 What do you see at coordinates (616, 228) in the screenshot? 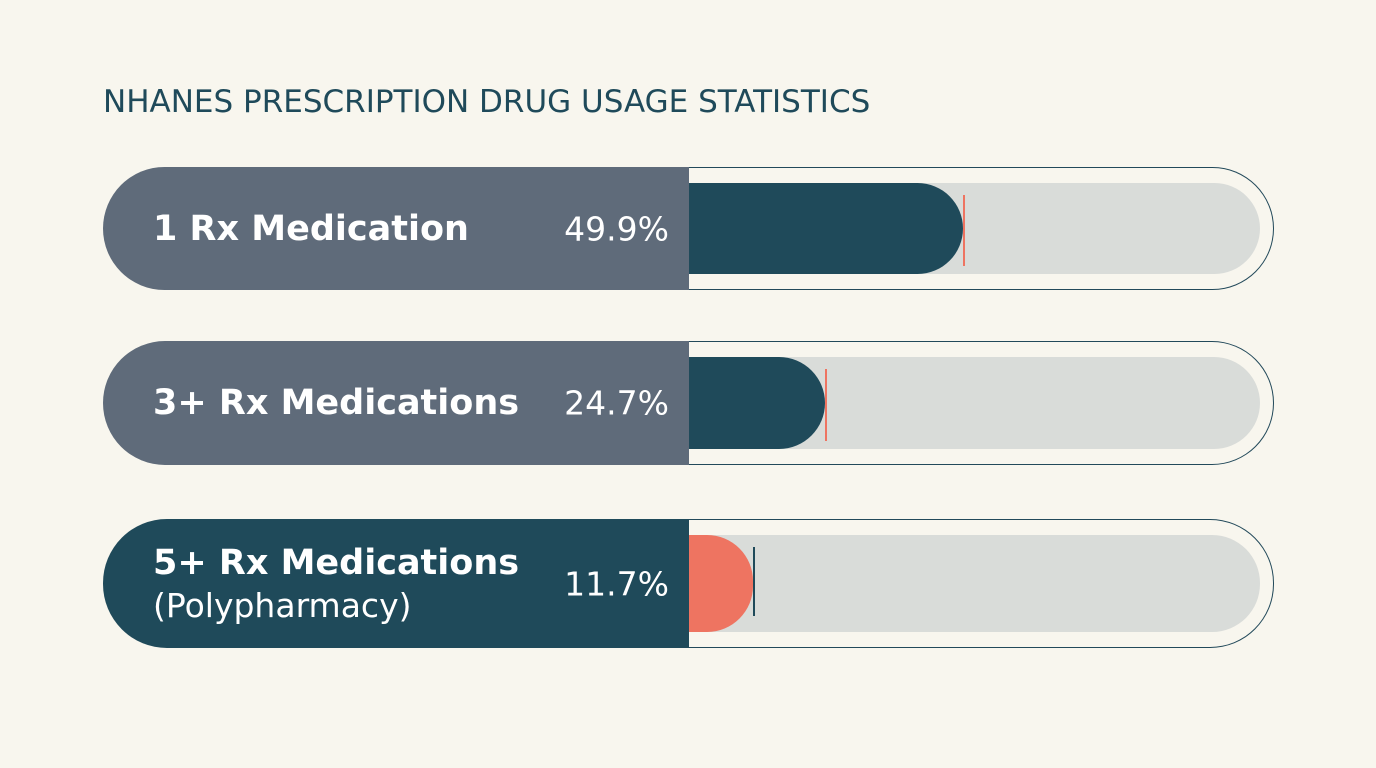
I see `value-label: 49.9%` at bounding box center [616, 228].